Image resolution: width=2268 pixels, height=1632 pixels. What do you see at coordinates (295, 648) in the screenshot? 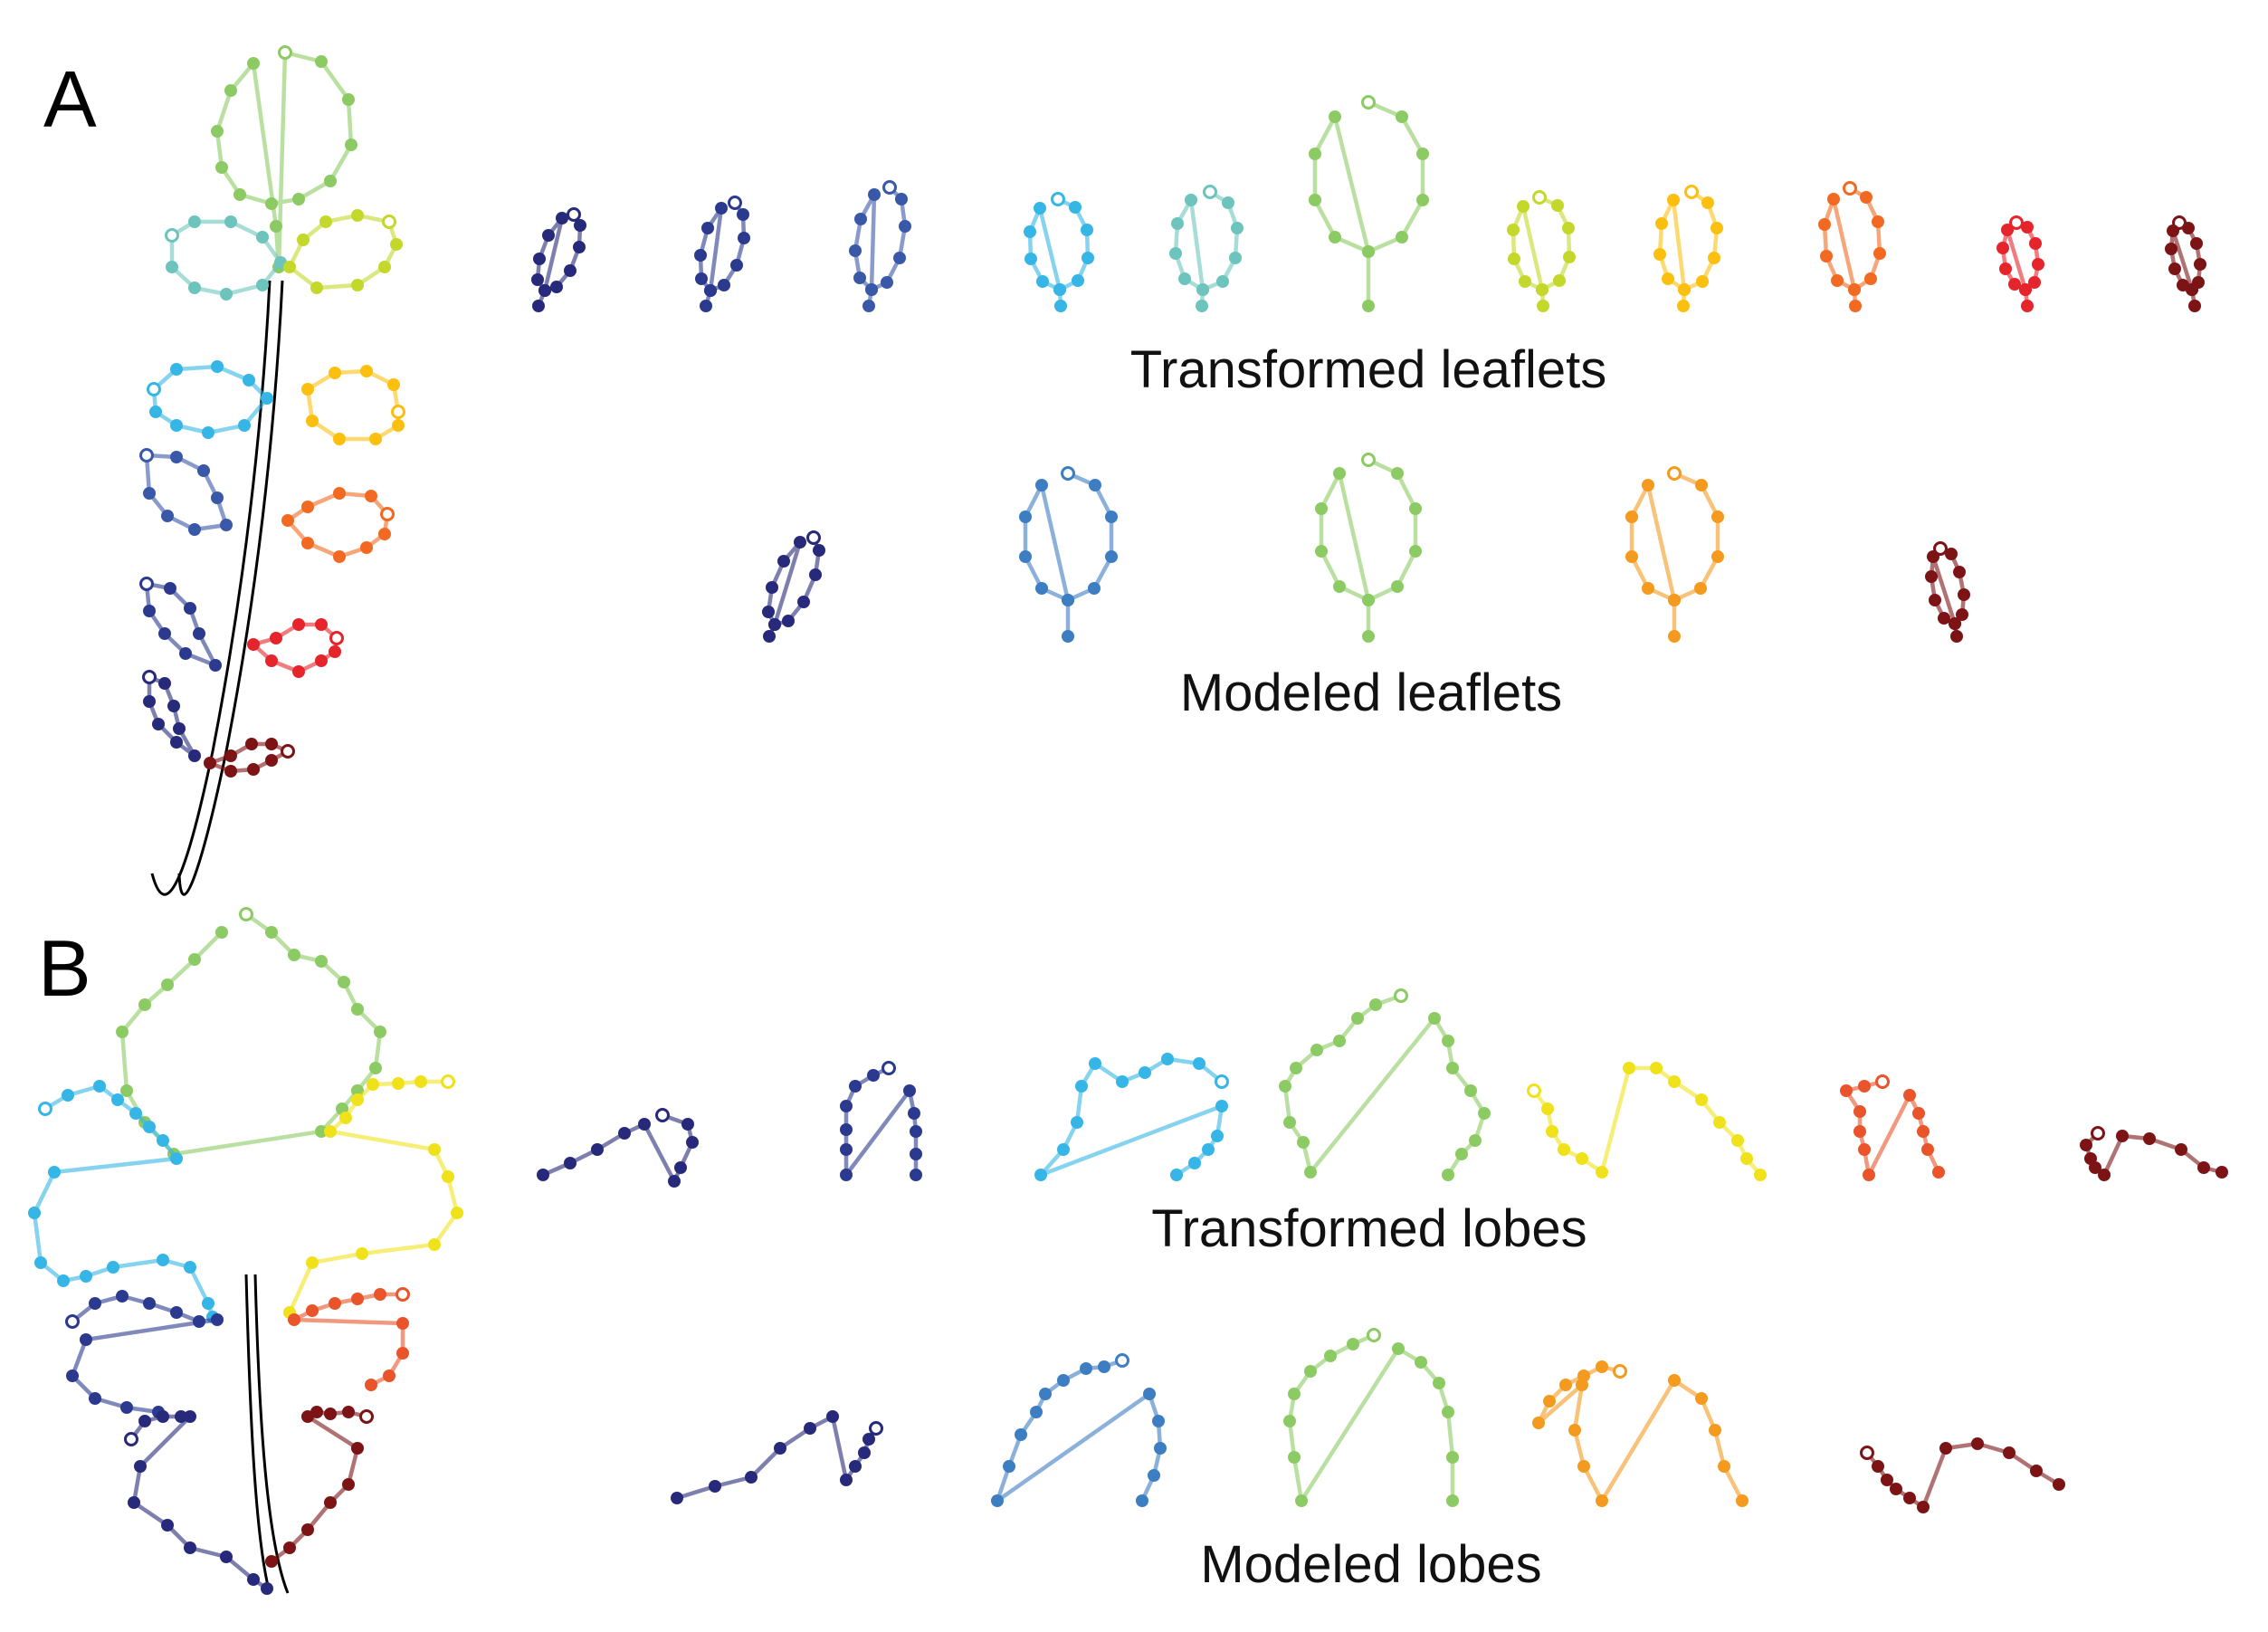
I see `leaflet-red-outline` at bounding box center [295, 648].